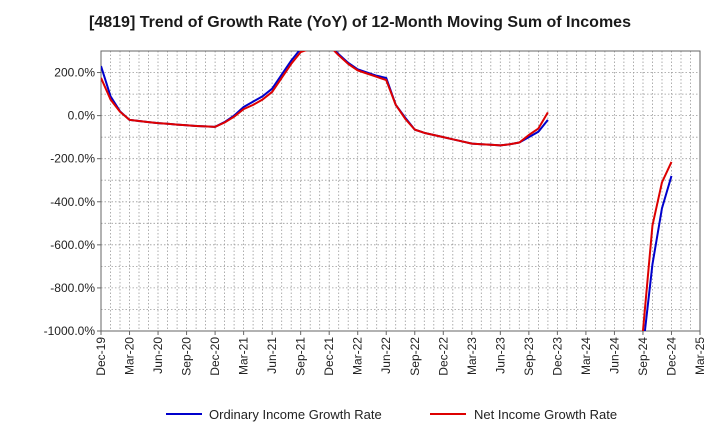  Describe the element at coordinates (295, 414) in the screenshot. I see `legend-label-1: Ordinary Income Growth Rate` at that location.